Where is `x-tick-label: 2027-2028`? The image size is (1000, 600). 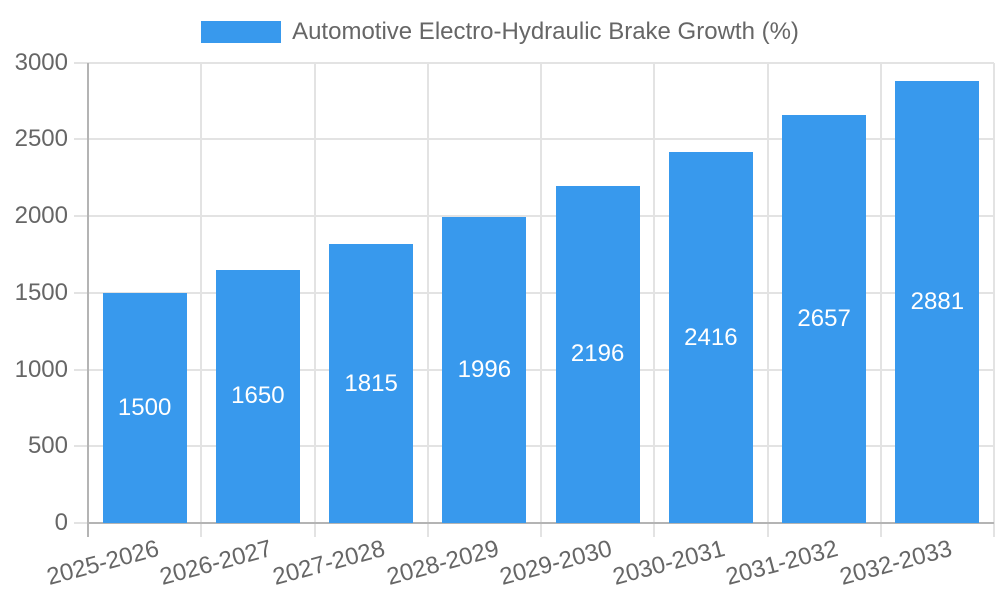 x-tick-label: 2027-2028 is located at coordinates (329, 563).